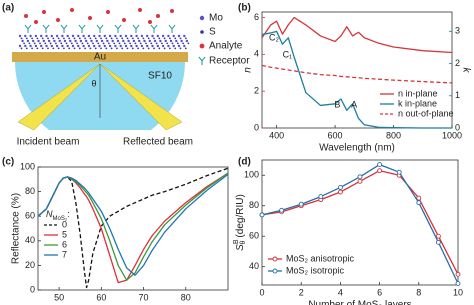  Describe the element at coordinates (320, 258) in the screenshot. I see `legend-label: MoS₂ anisotropic` at that location.